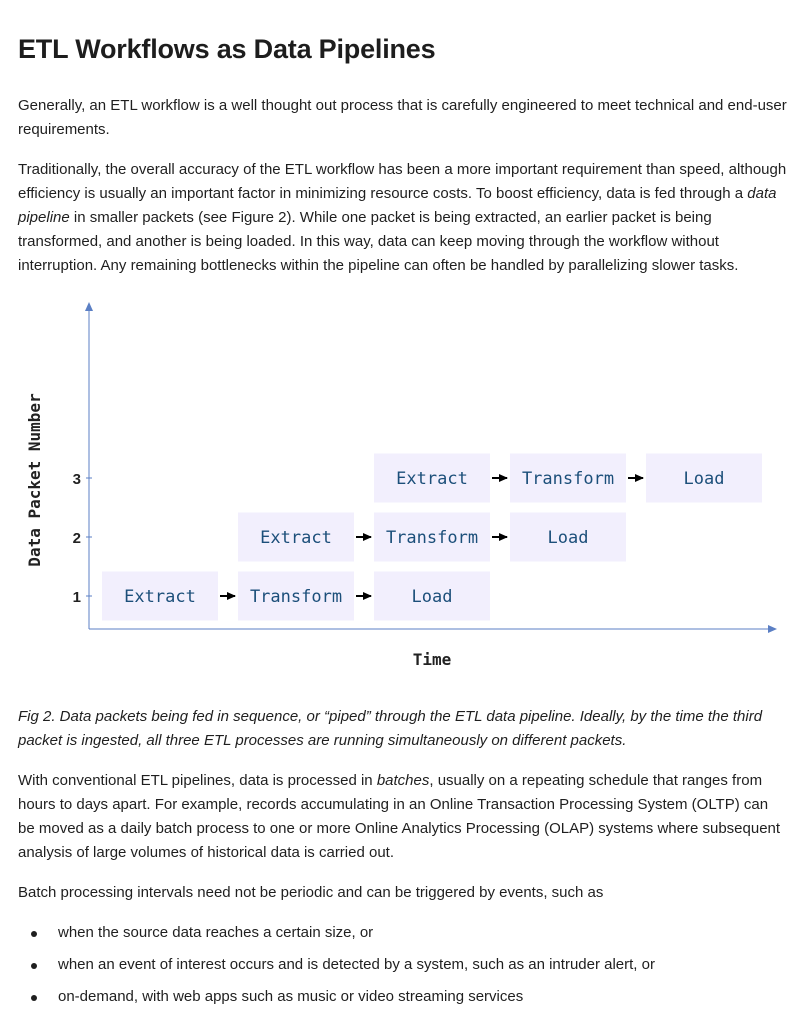 This screenshot has width=792, height=1019. Describe the element at coordinates (77, 597) in the screenshot. I see `y-tick-label: 1` at that location.